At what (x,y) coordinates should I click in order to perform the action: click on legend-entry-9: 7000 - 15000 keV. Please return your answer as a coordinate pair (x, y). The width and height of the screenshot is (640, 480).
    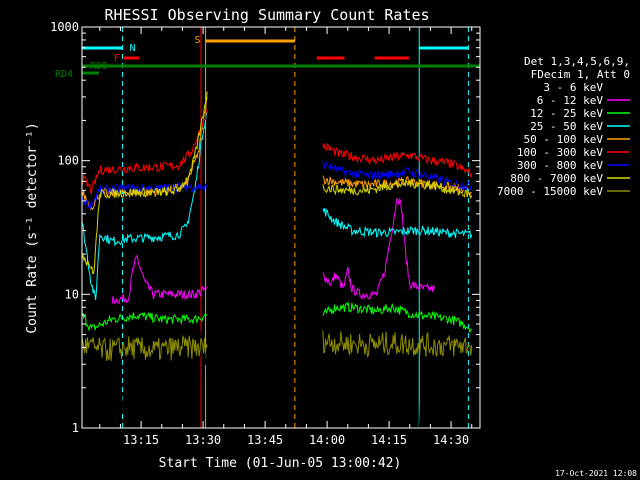
    Looking at the image, I should click on (550, 191).